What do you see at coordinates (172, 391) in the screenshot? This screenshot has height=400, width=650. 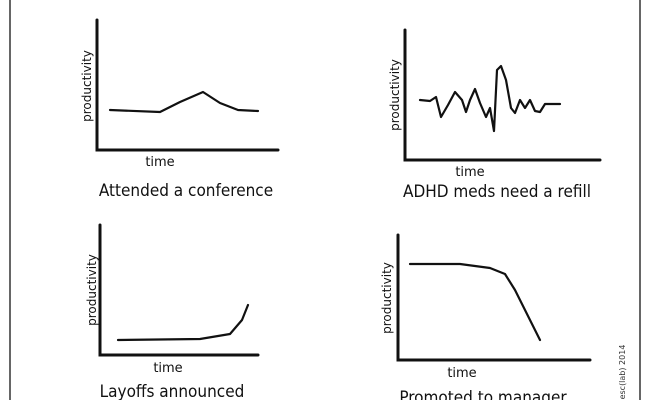 I see `caption: Layoffs announced` at bounding box center [172, 391].